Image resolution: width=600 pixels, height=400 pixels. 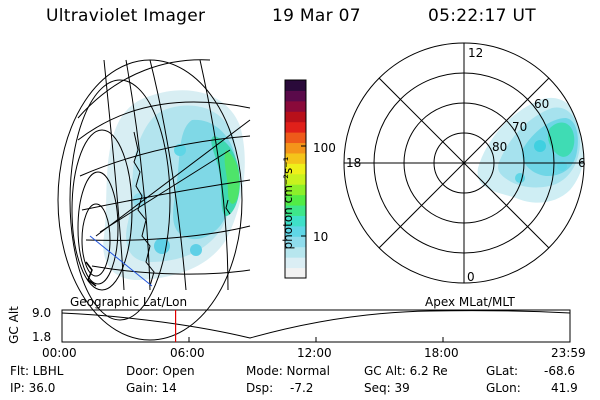 What do you see at coordinates (542, 104) in the screenshot?
I see `mlat-label-60: 60` at bounding box center [542, 104].